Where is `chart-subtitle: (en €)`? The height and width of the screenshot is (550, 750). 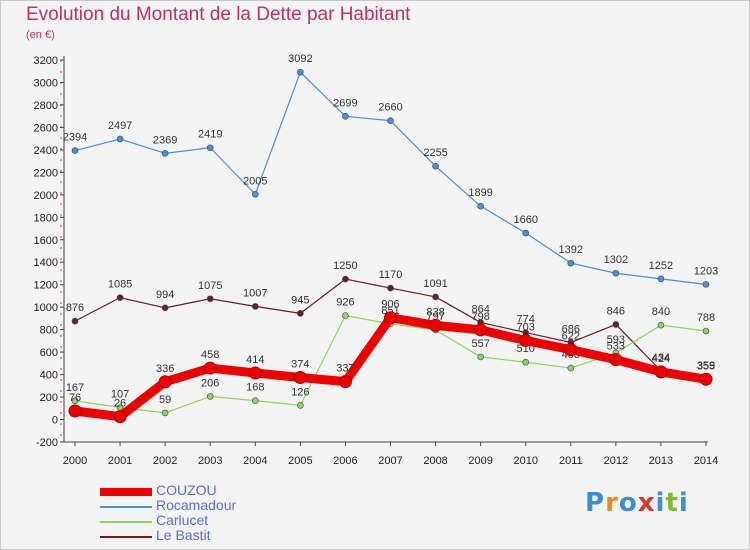
chart-subtitle: (en €) is located at coordinates (40, 35).